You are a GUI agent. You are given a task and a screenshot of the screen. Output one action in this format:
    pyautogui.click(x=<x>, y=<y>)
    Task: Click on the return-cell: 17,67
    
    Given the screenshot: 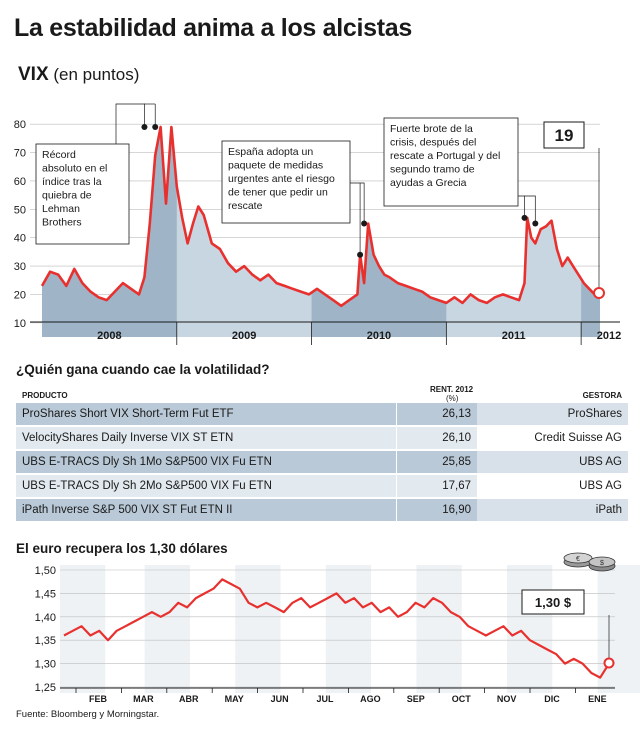 What is the action you would take?
    pyautogui.click(x=436, y=486)
    